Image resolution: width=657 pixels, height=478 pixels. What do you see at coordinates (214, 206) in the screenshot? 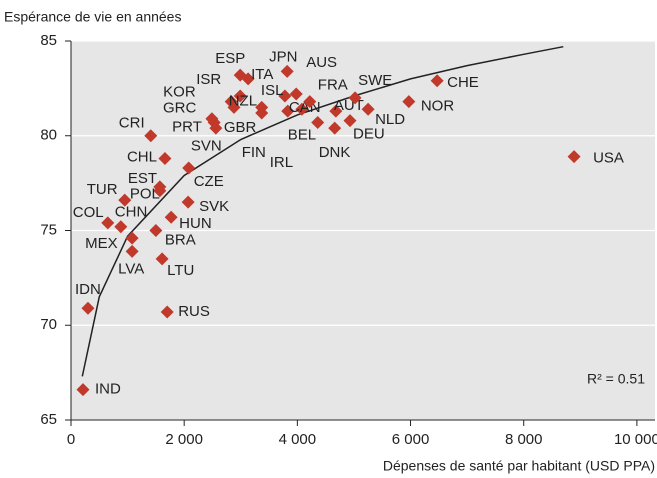
I see `point-label: SVK` at bounding box center [214, 206].